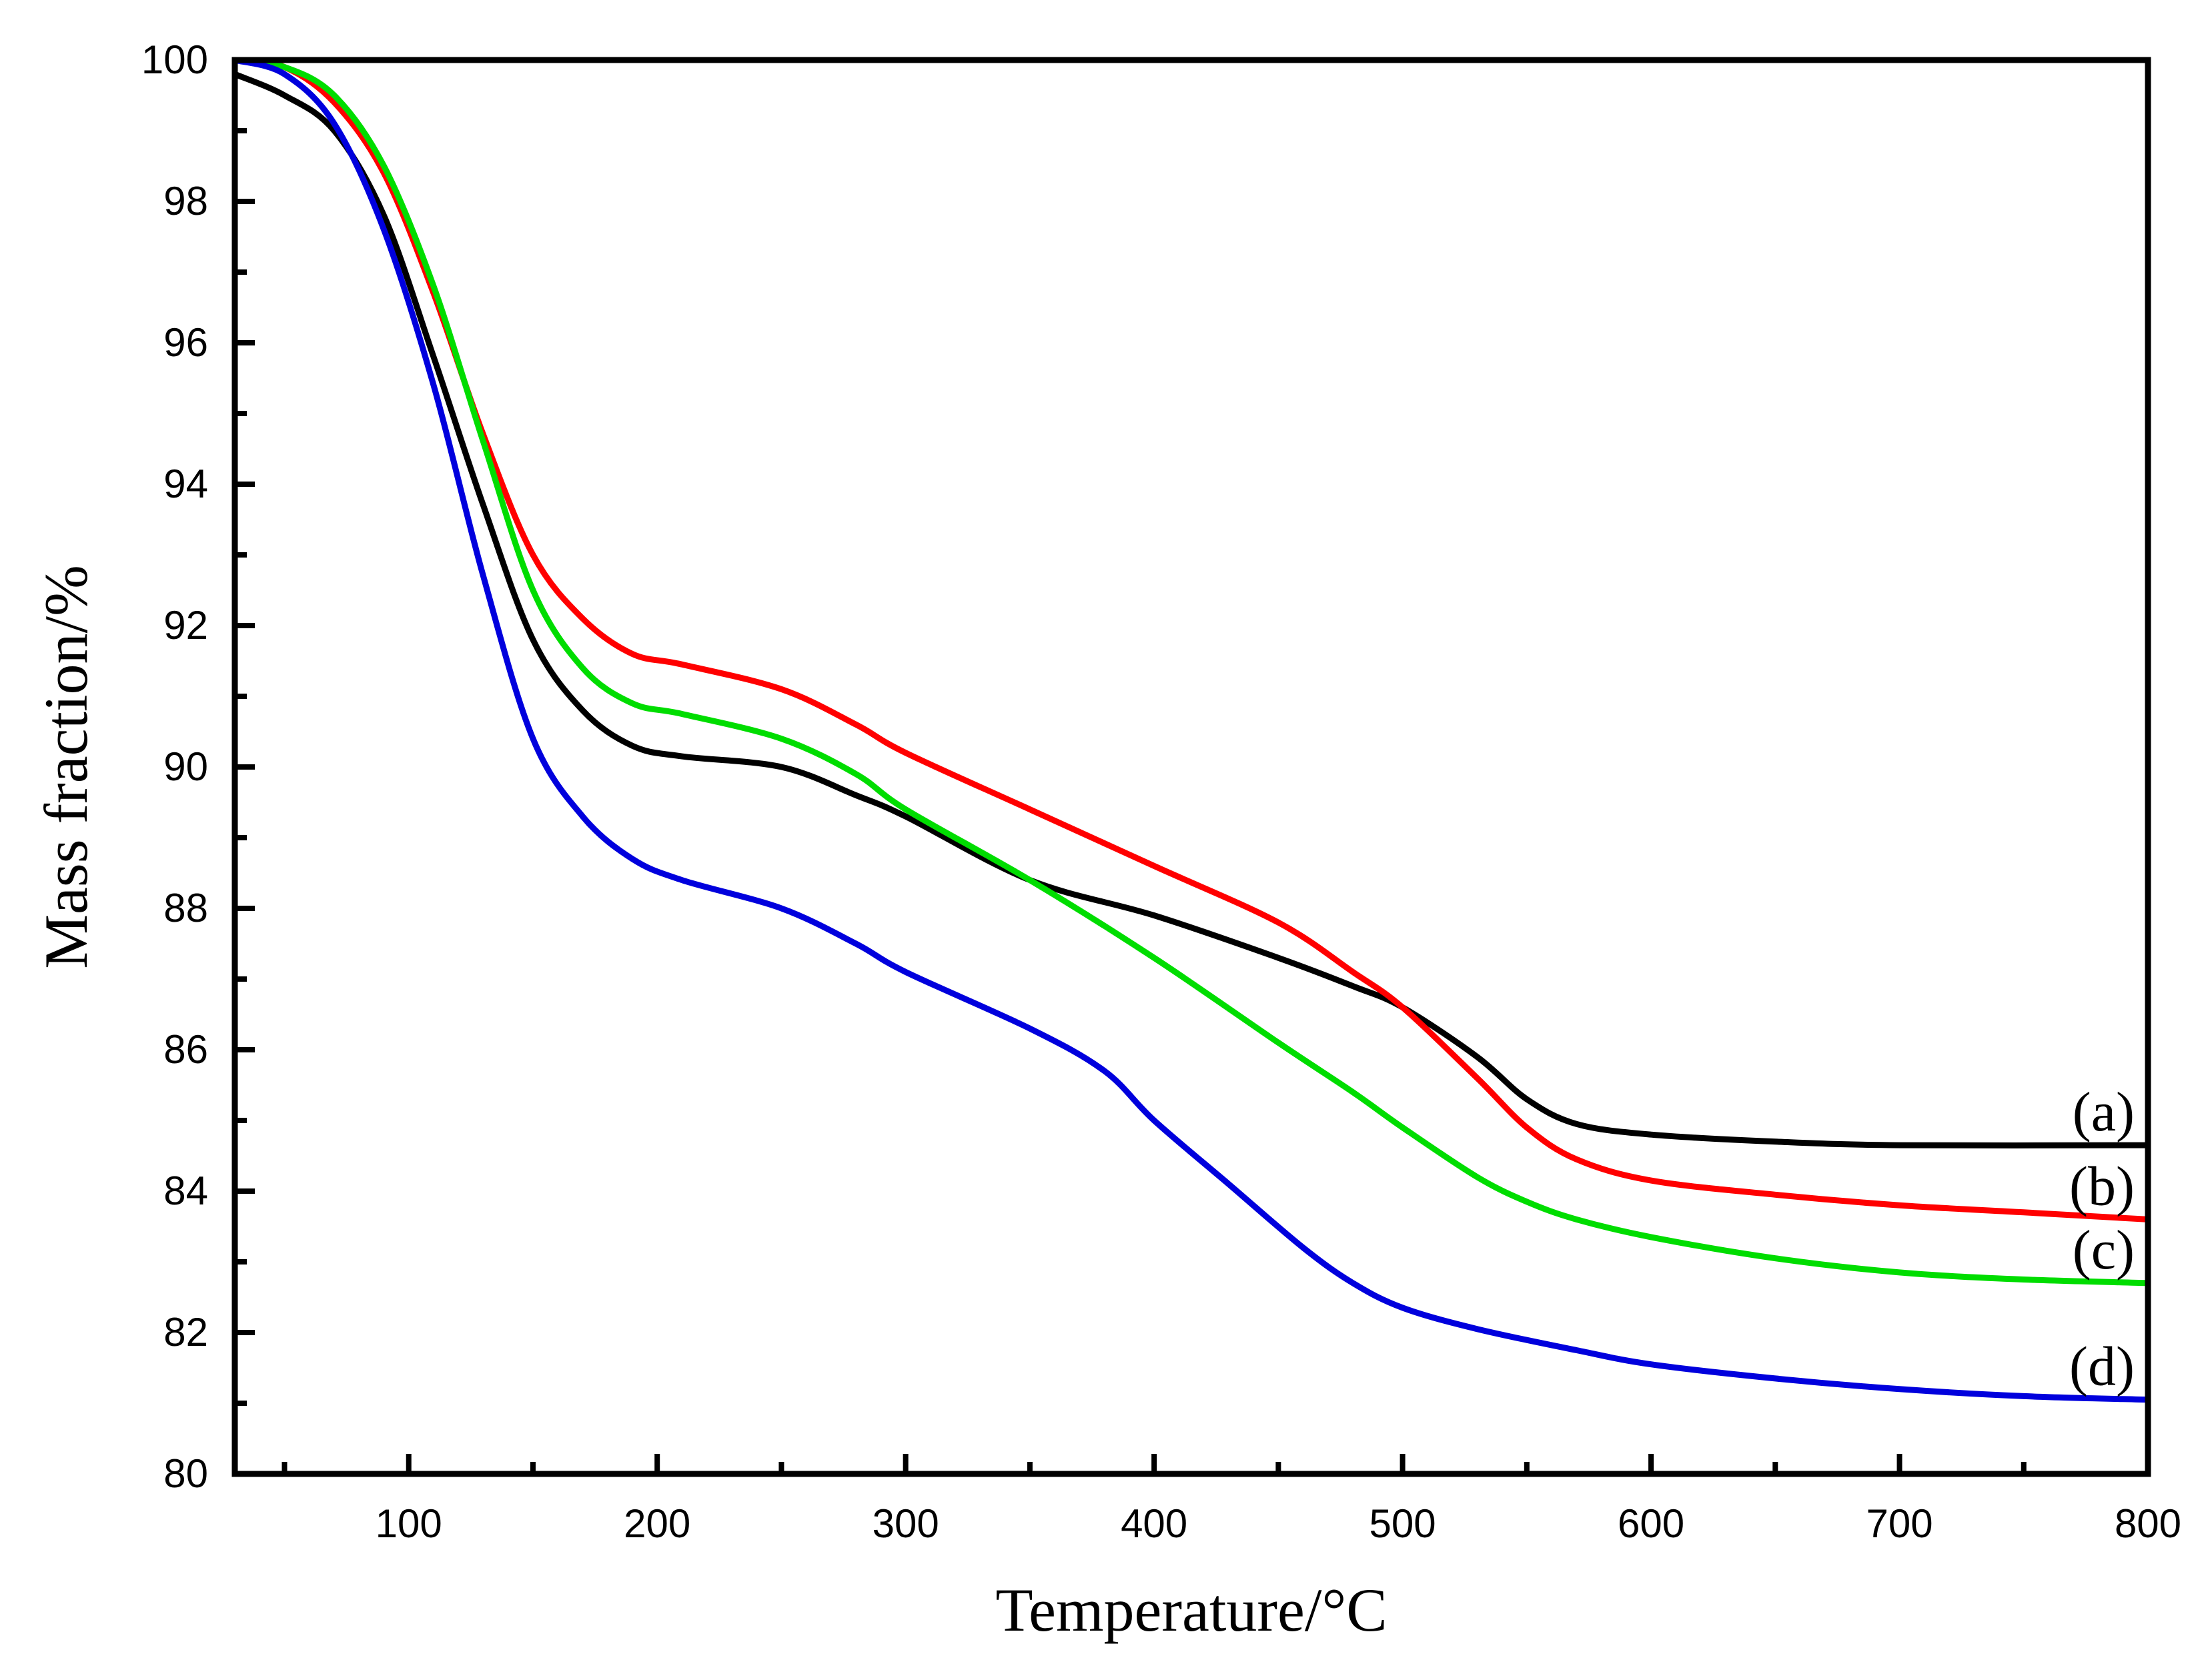 The height and width of the screenshot is (1680, 2204). What do you see at coordinates (174, 59) in the screenshot?
I see `y-tick-label: 100` at bounding box center [174, 59].